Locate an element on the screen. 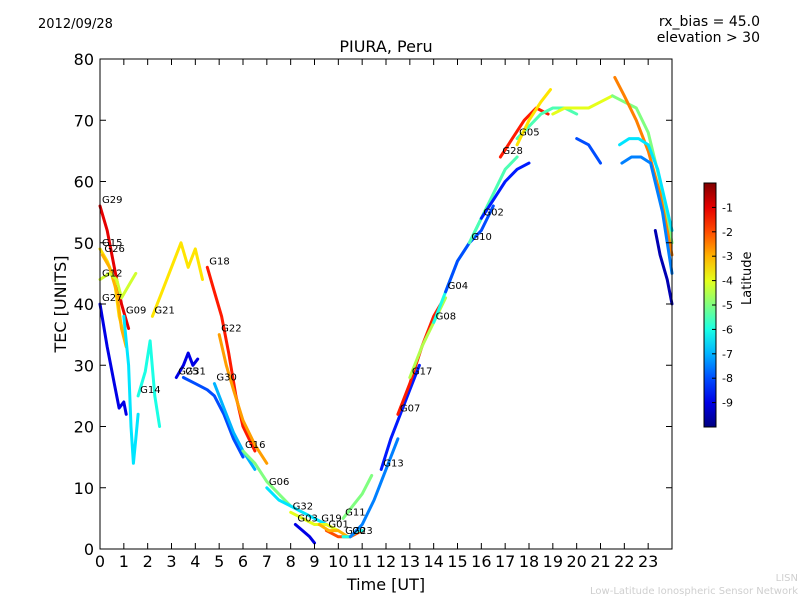 Image resolution: width=800 pixels, height=600 pixels. series-g25 is located at coordinates (187, 365).